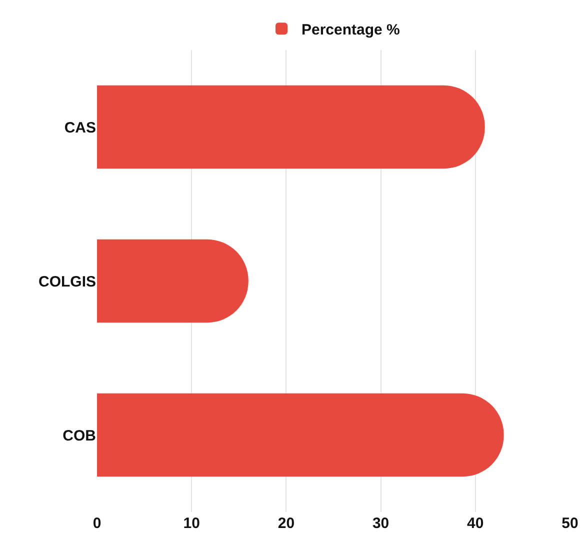  I want to click on x-tick-label: 20, so click(286, 523).